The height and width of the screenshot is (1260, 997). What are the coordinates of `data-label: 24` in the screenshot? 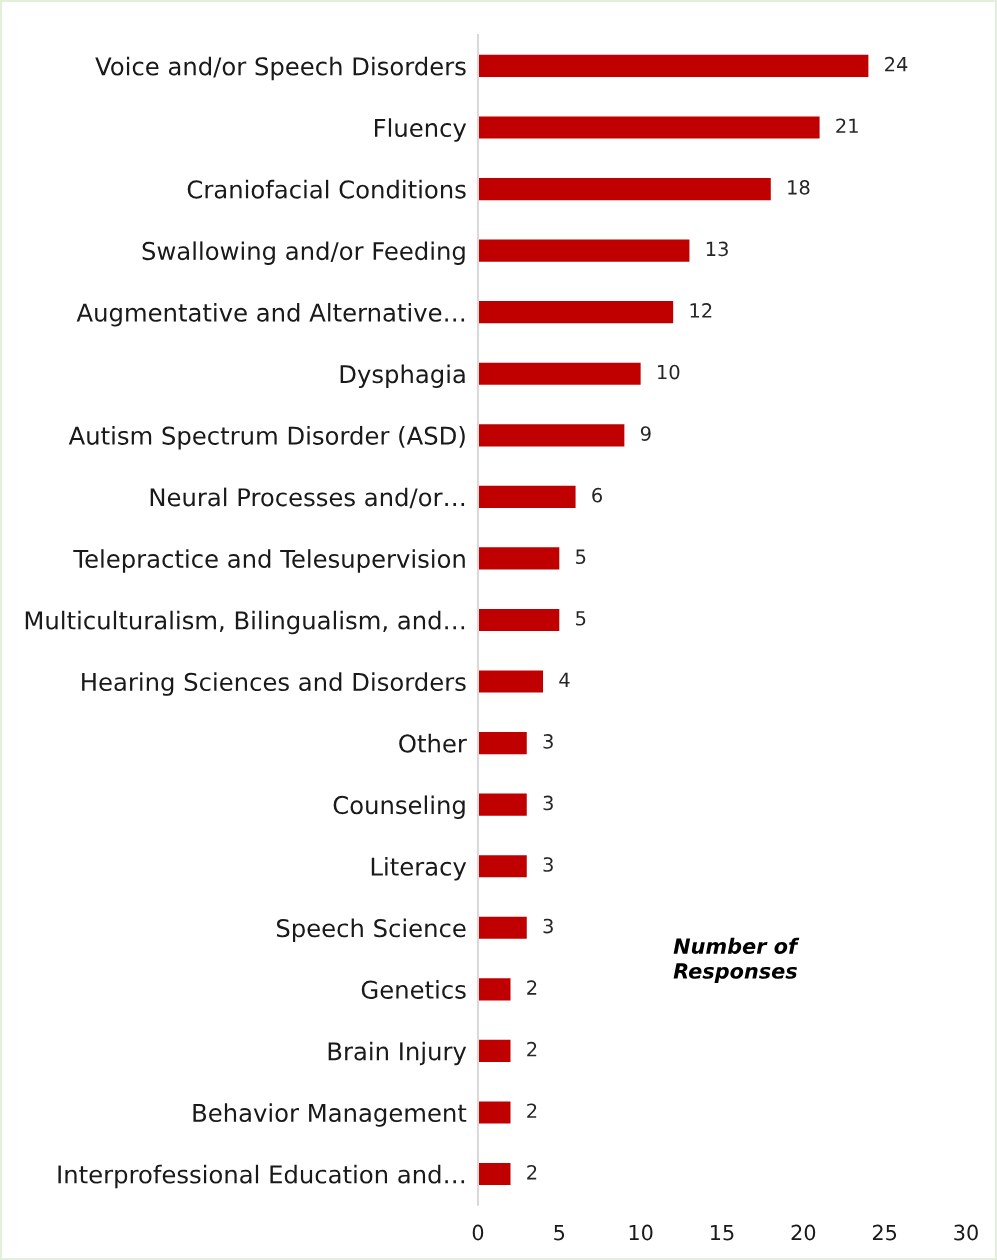 It's located at (896, 64).